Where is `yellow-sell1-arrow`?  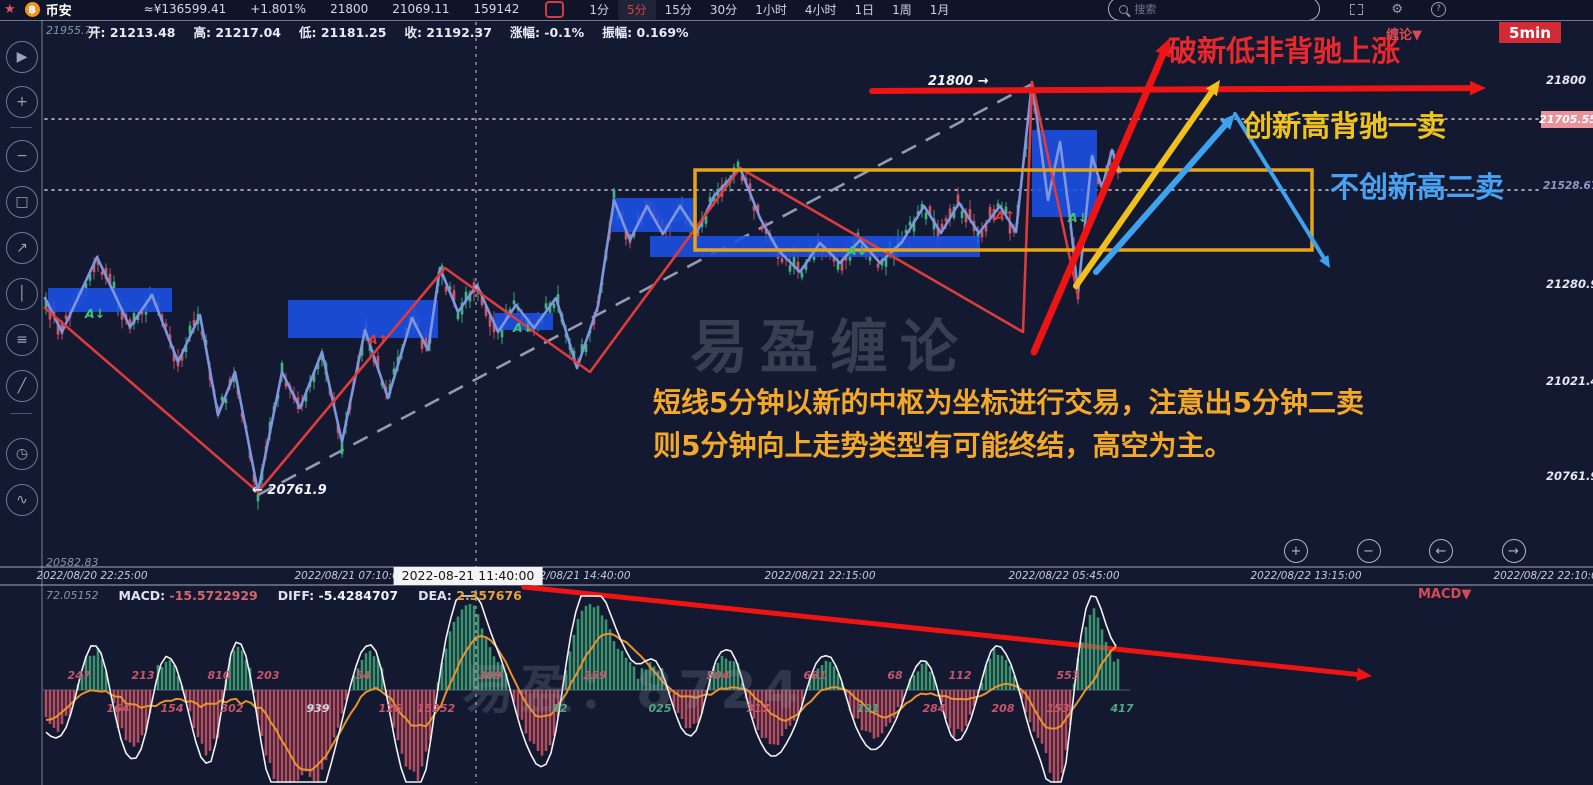
yellow-sell1-arrow is located at coordinates (1144, 189).